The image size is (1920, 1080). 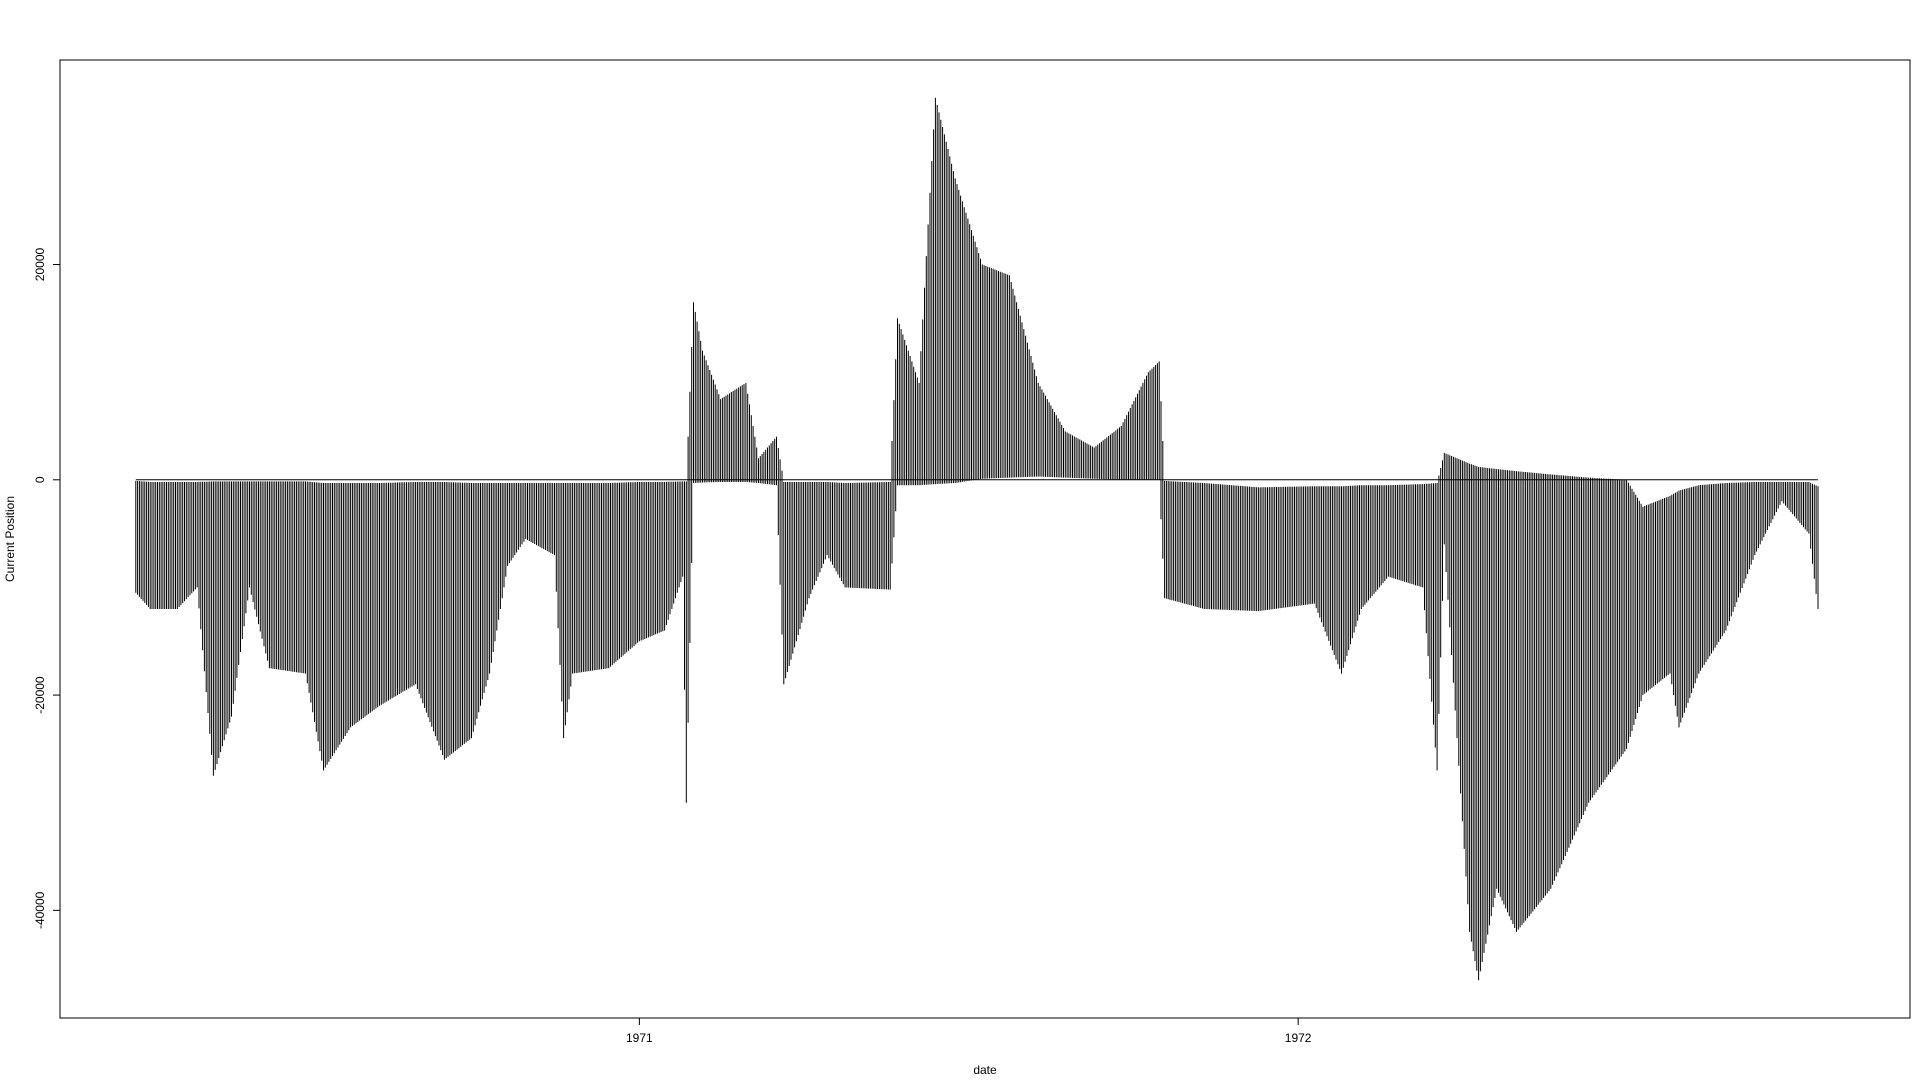 What do you see at coordinates (40, 265) in the screenshot?
I see `y-tick-label: 20000` at bounding box center [40, 265].